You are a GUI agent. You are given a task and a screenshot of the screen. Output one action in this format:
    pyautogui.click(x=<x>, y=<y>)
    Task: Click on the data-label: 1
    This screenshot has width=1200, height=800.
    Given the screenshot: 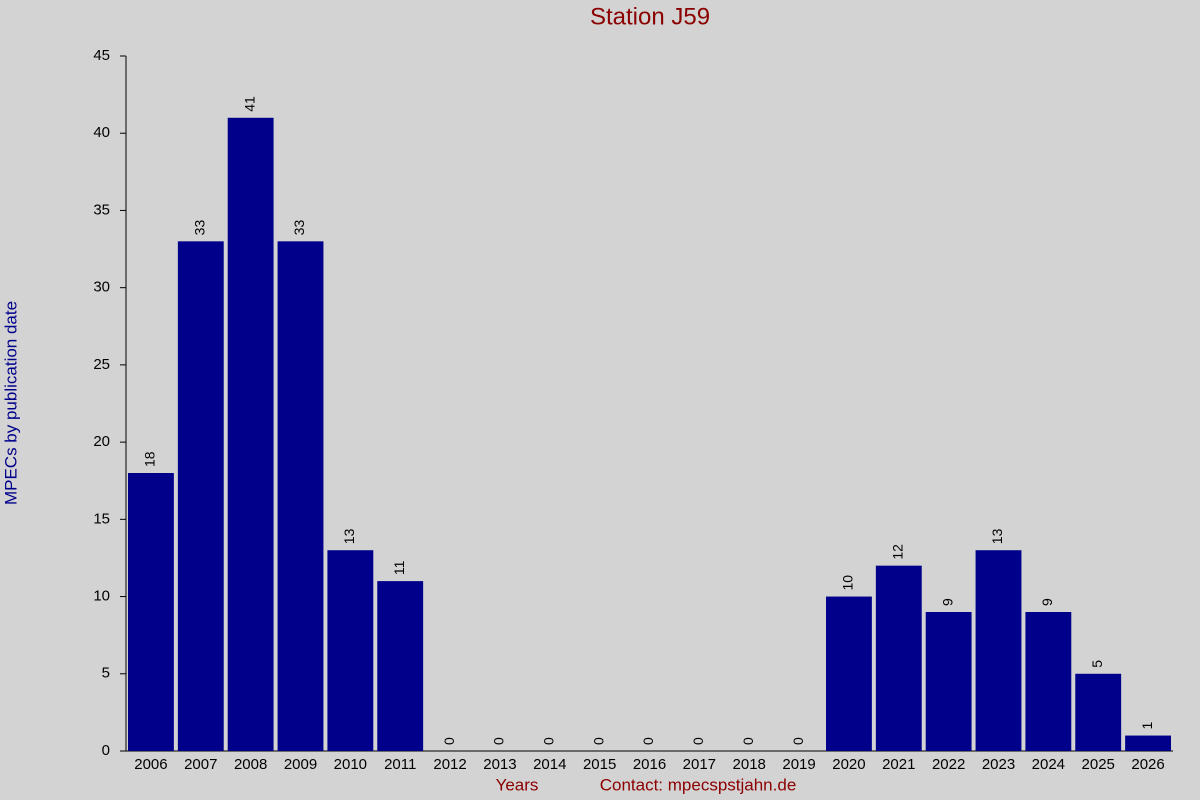 What is the action you would take?
    pyautogui.click(x=1147, y=726)
    